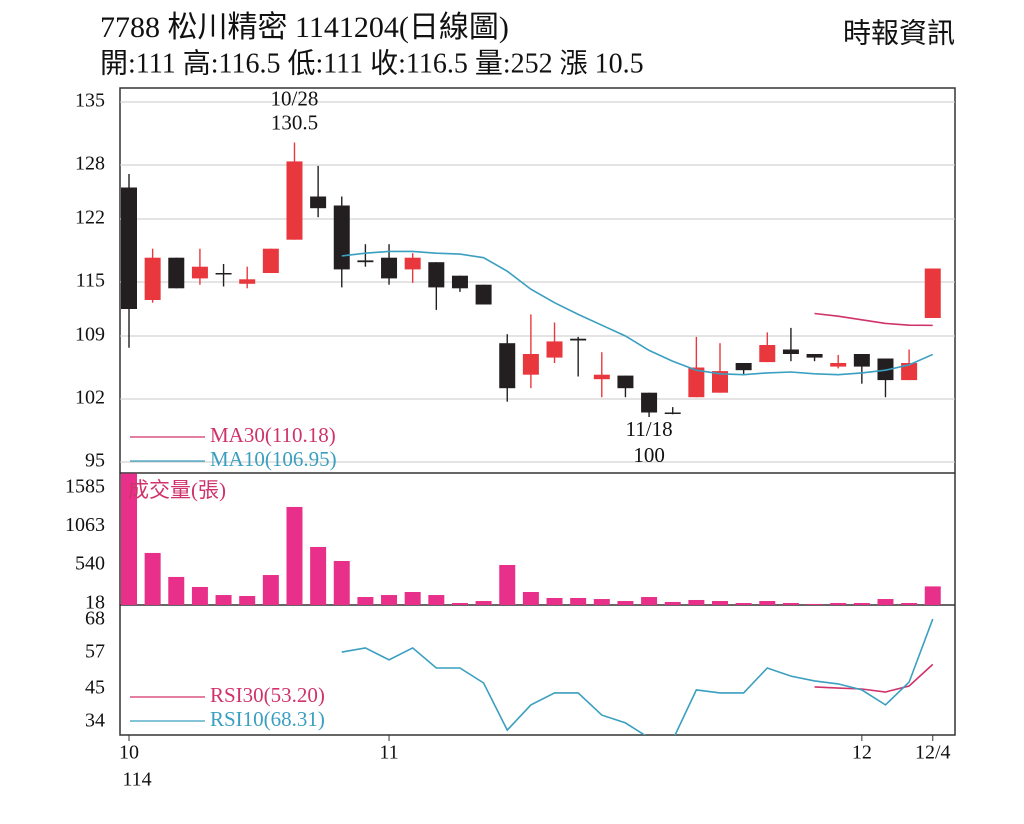 The width and height of the screenshot is (1024, 824). I want to click on legend-label: MA10(106.95), so click(273, 459).